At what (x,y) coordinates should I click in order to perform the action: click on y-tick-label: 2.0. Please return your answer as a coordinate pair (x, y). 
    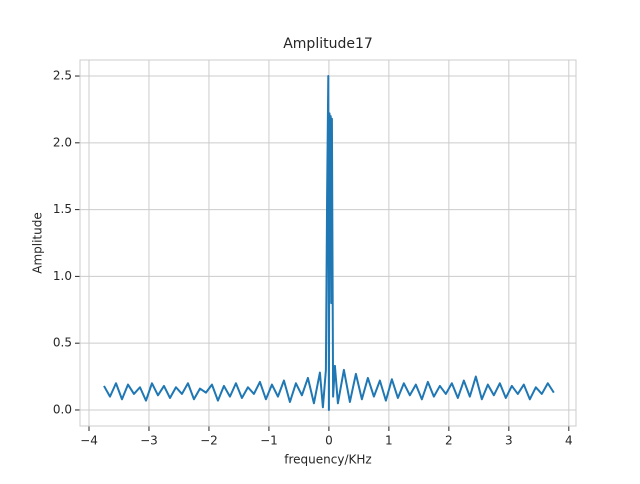
    Looking at the image, I should click on (62, 142).